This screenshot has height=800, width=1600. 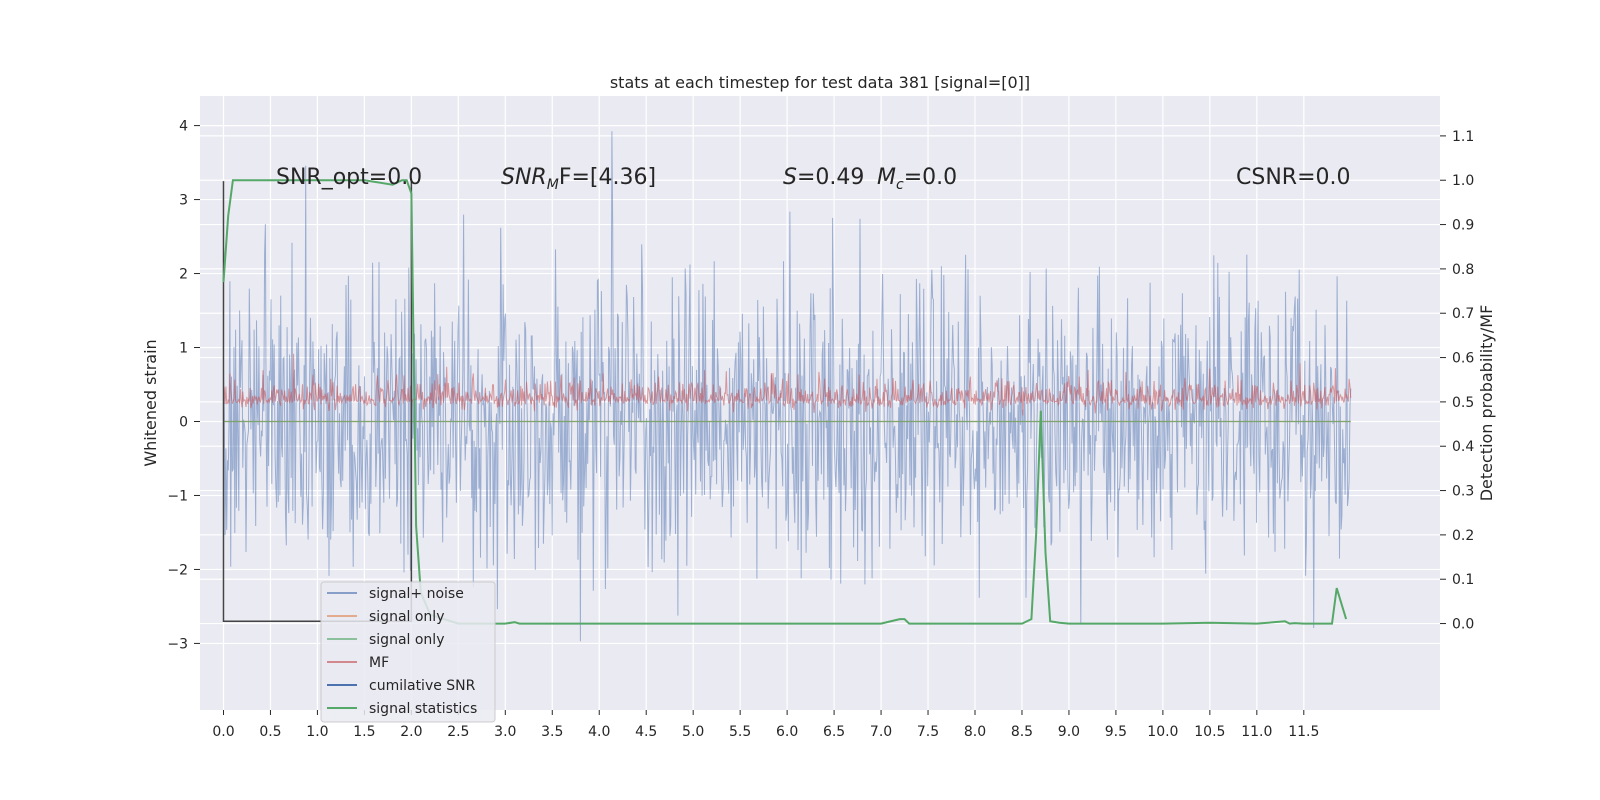 What do you see at coordinates (823, 177) in the screenshot?
I see `annotation-s: S=0.49` at bounding box center [823, 177].